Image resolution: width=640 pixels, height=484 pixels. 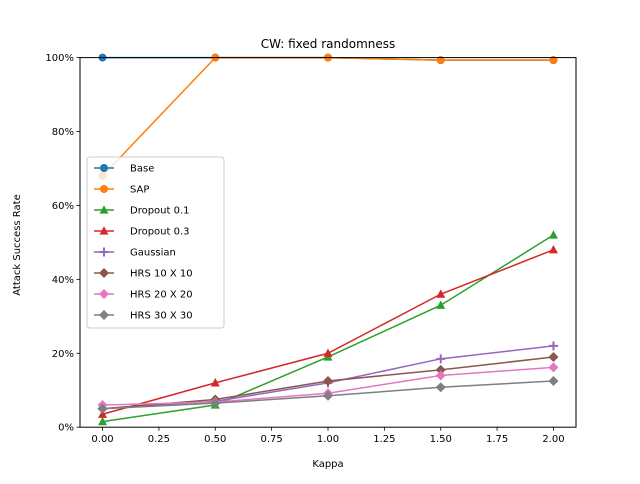 What do you see at coordinates (327, 464) in the screenshot?
I see `x-axis-label: Kappa` at bounding box center [327, 464].